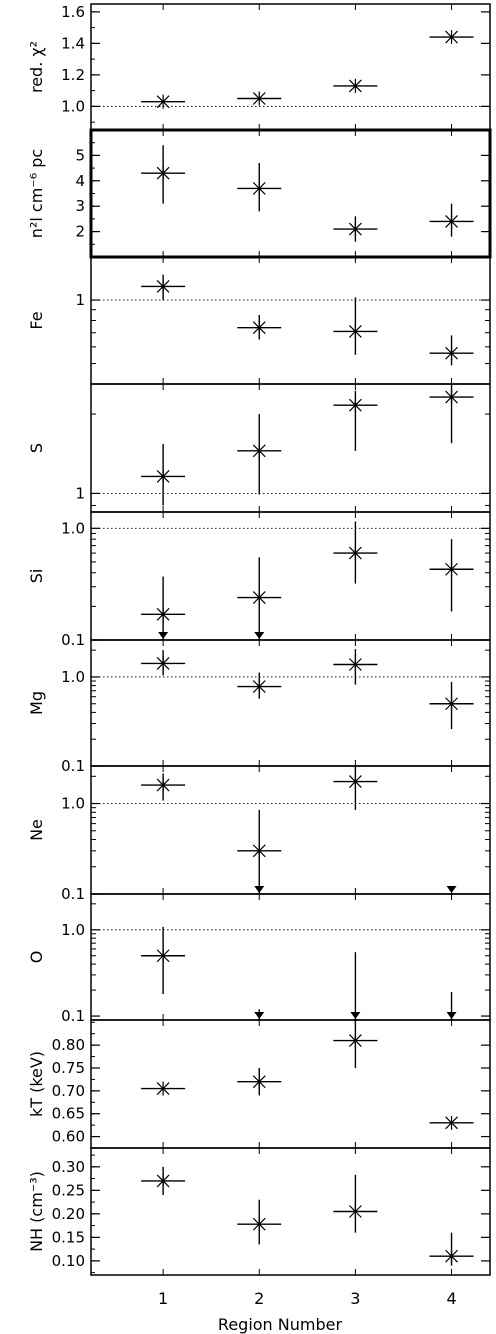 The width and height of the screenshot is (496, 1334). What do you see at coordinates (36, 448) in the screenshot?
I see `y-axis-label: S` at bounding box center [36, 448].